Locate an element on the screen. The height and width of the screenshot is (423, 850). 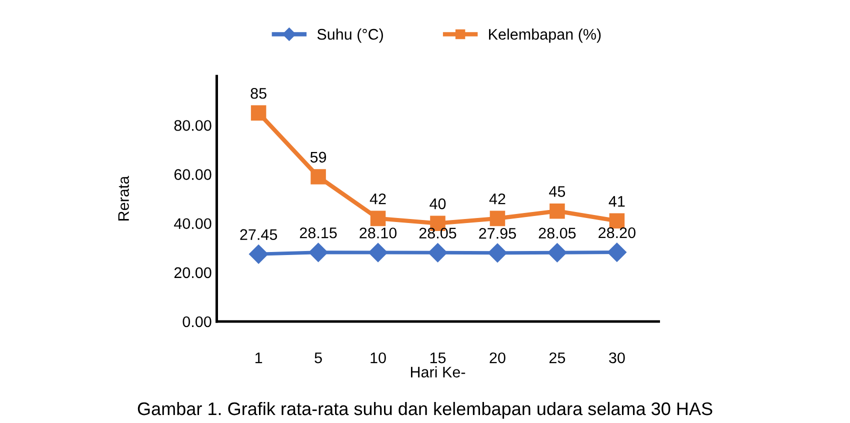
data-label: 27.95 is located at coordinates (497, 233).